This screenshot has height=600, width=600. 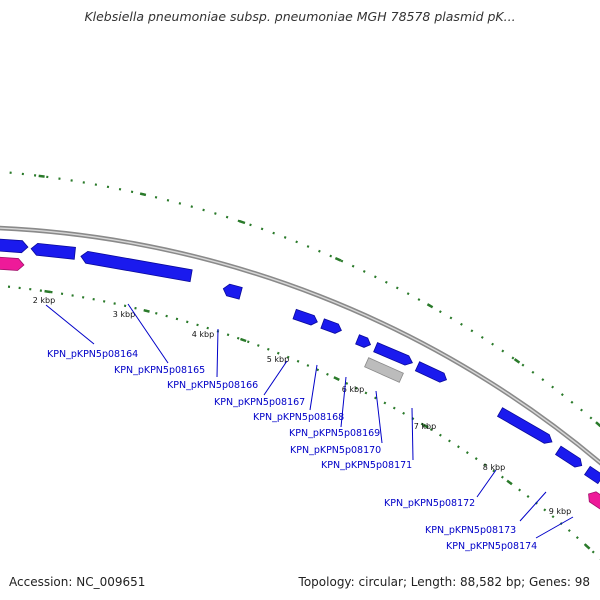 I want to click on gene-label: KPN_pKPN5p08164, so click(x=92, y=354).